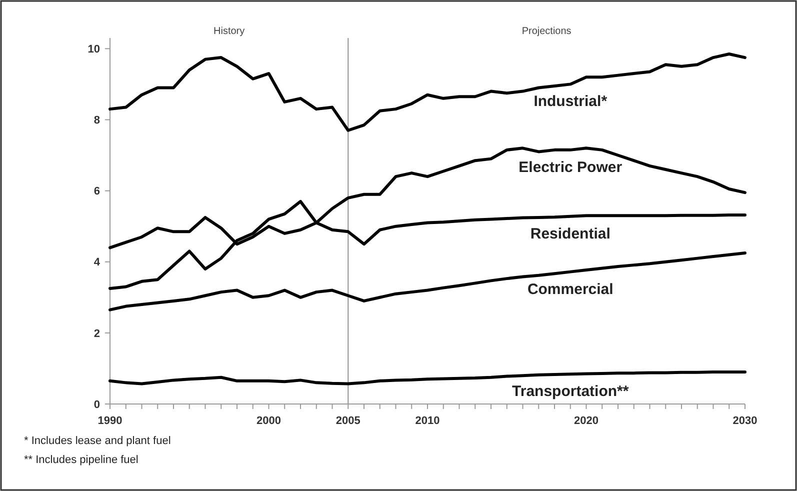  I want to click on y-tick-label: 6, so click(97, 192).